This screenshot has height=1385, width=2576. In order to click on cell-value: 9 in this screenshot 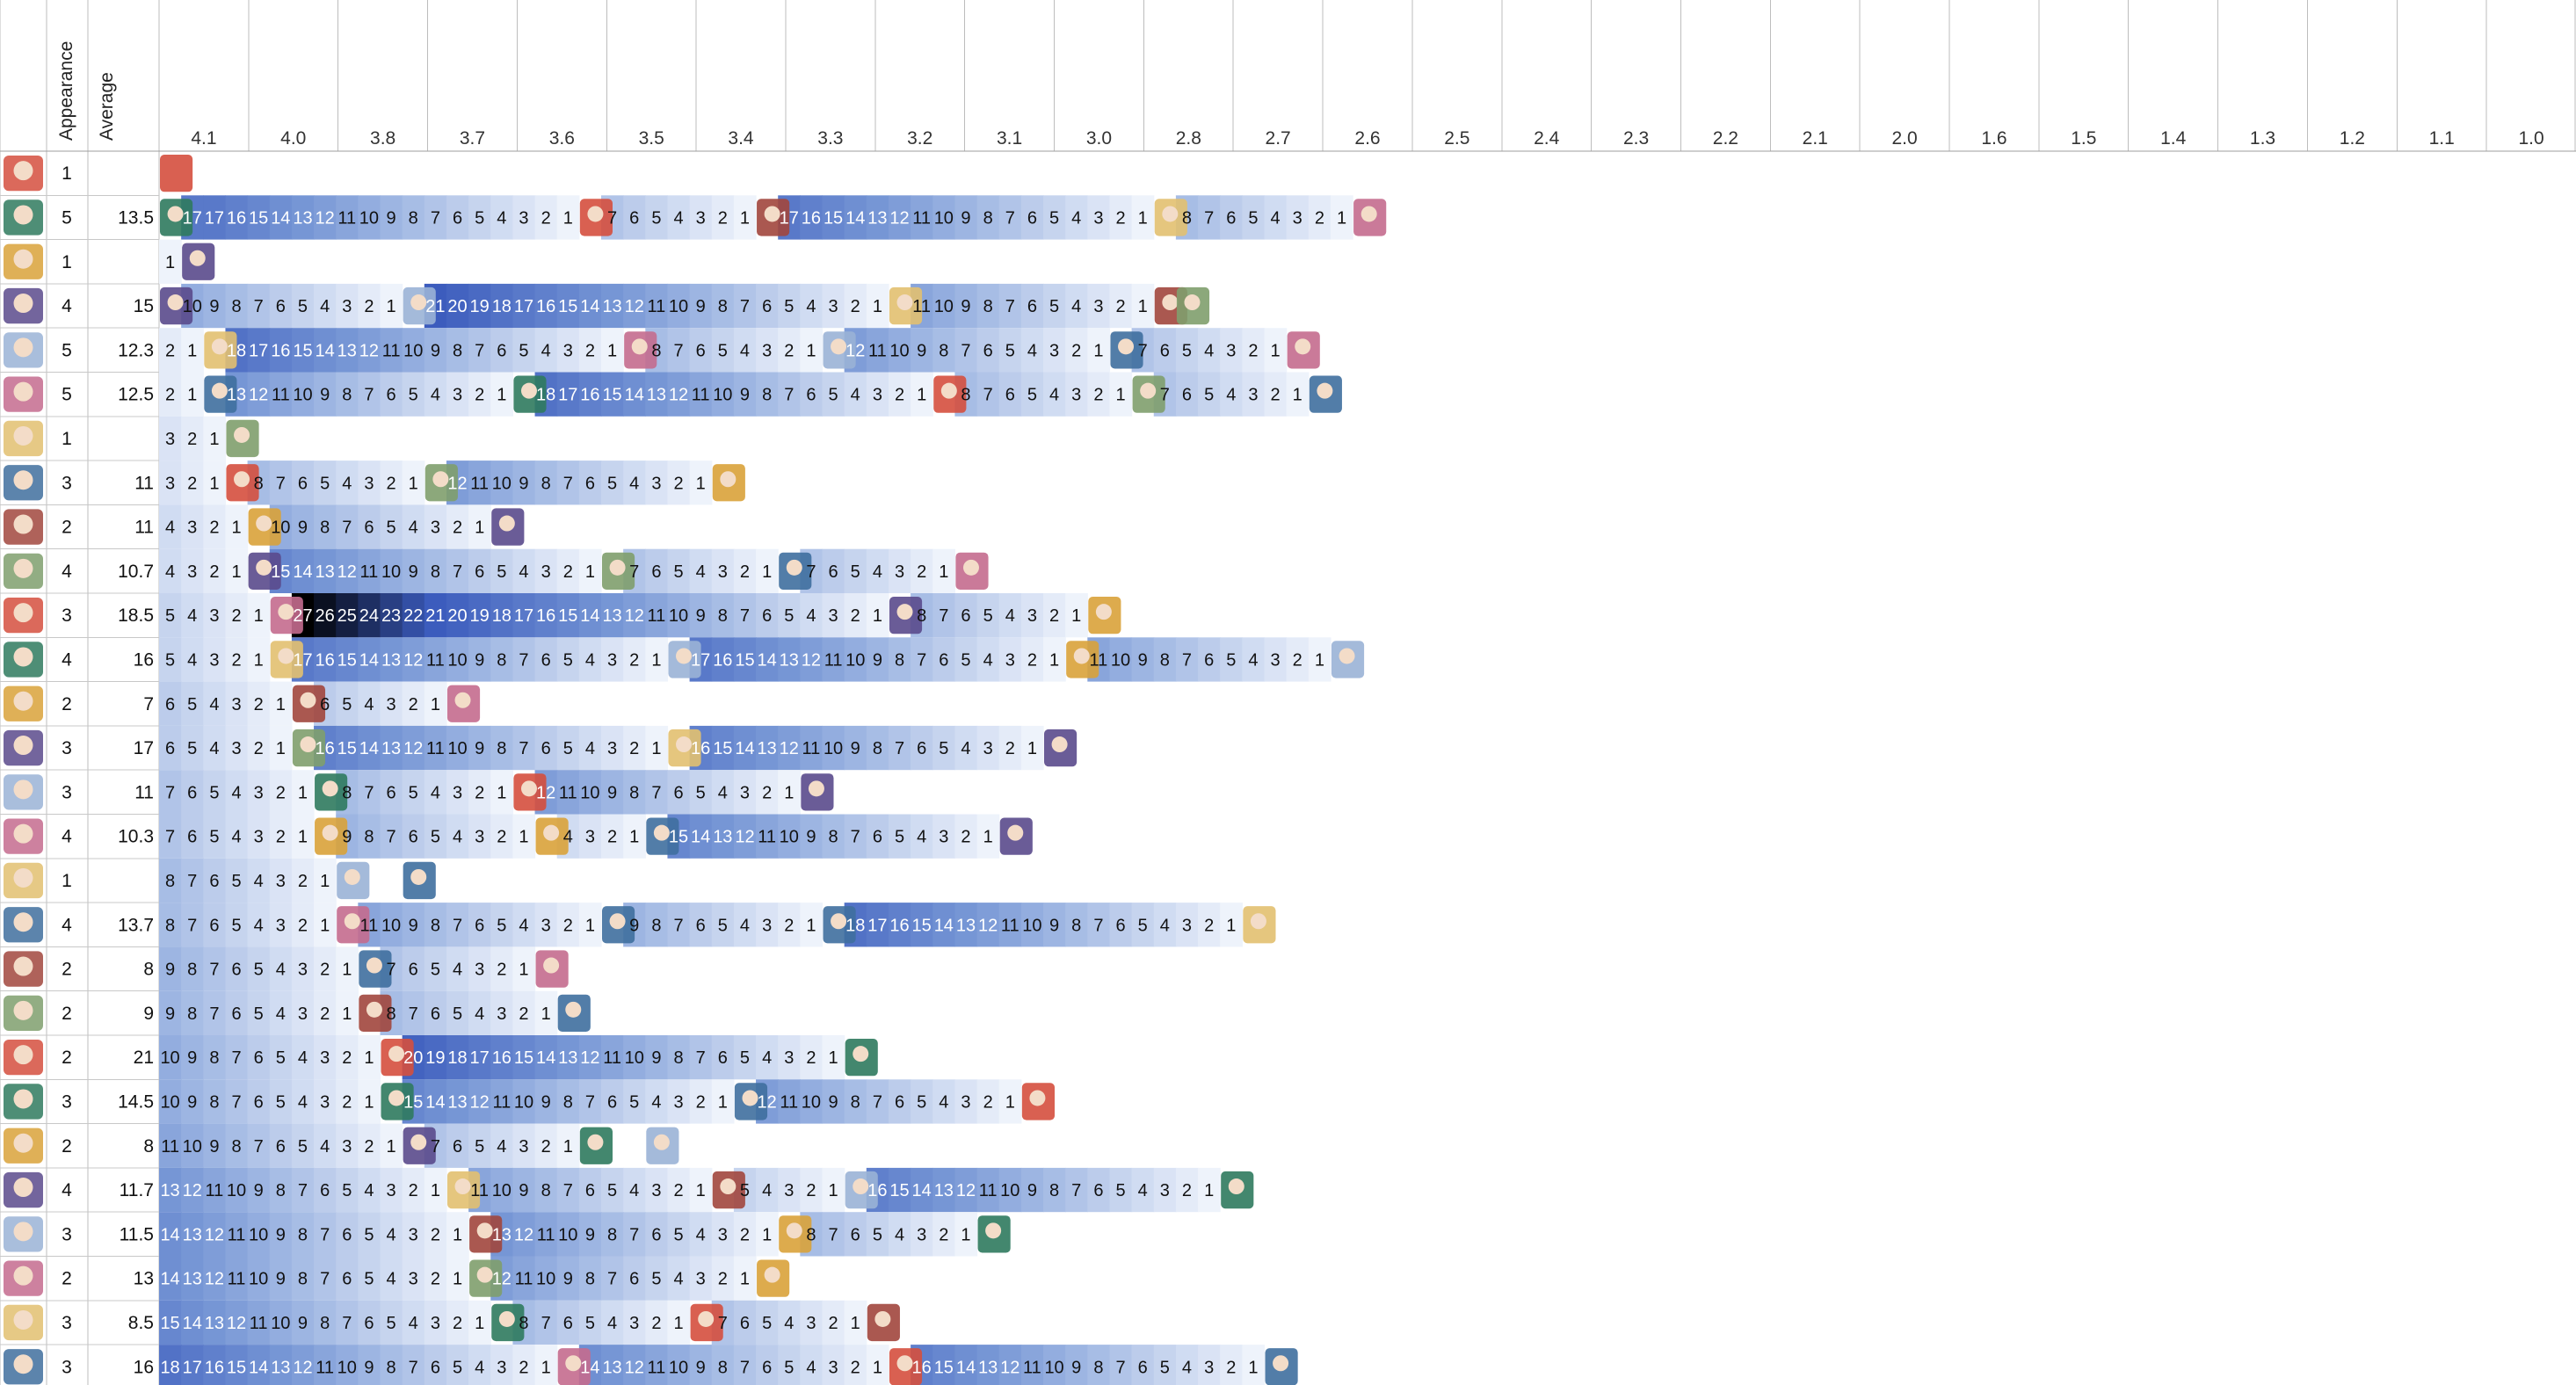, I will do `click(701, 306)`.